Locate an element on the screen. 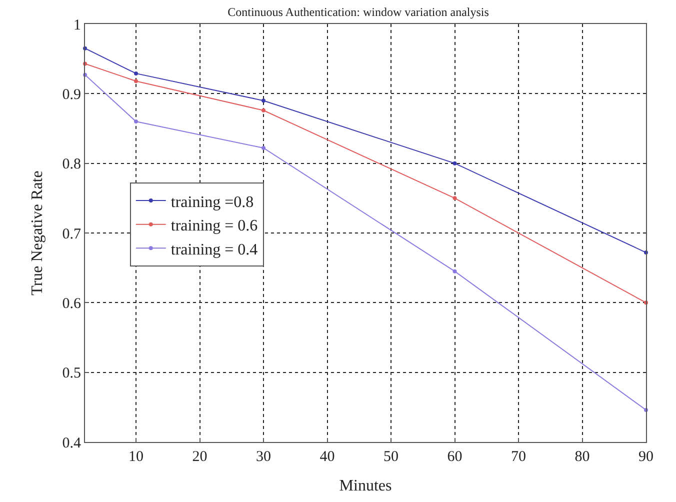  legend-label: training =0.8 is located at coordinates (212, 202).